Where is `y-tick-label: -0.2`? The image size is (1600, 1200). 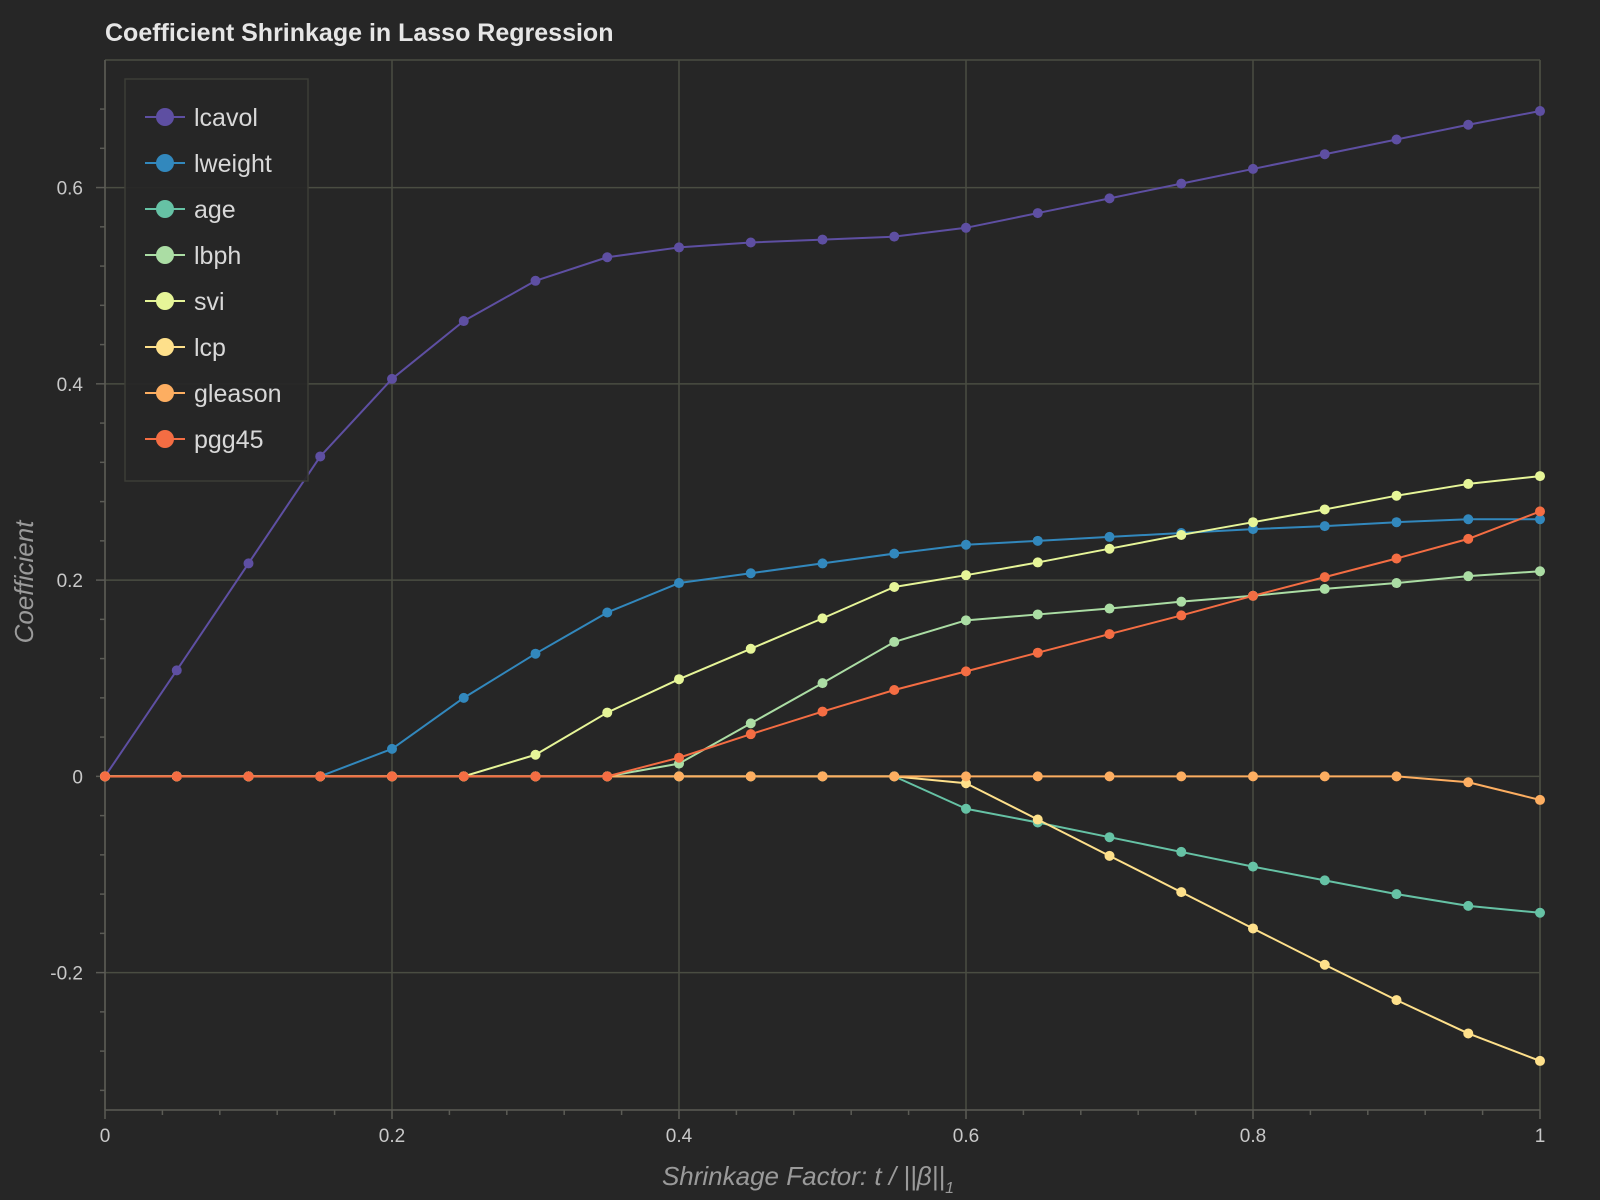
y-tick-label: -0.2 is located at coordinates (66, 974).